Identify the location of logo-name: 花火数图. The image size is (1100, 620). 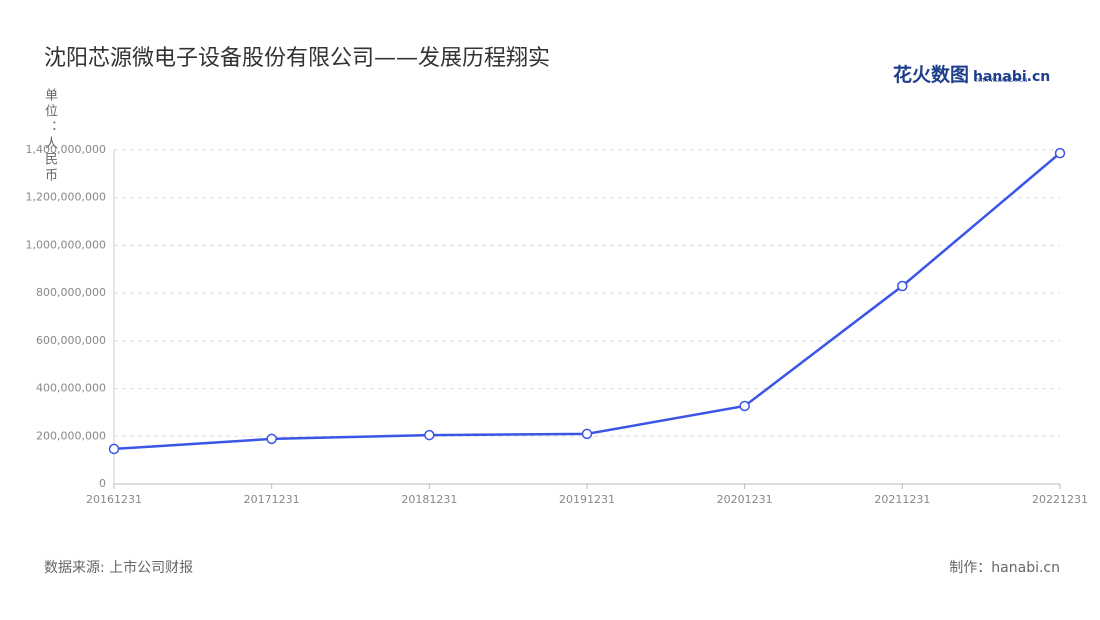
(931, 75).